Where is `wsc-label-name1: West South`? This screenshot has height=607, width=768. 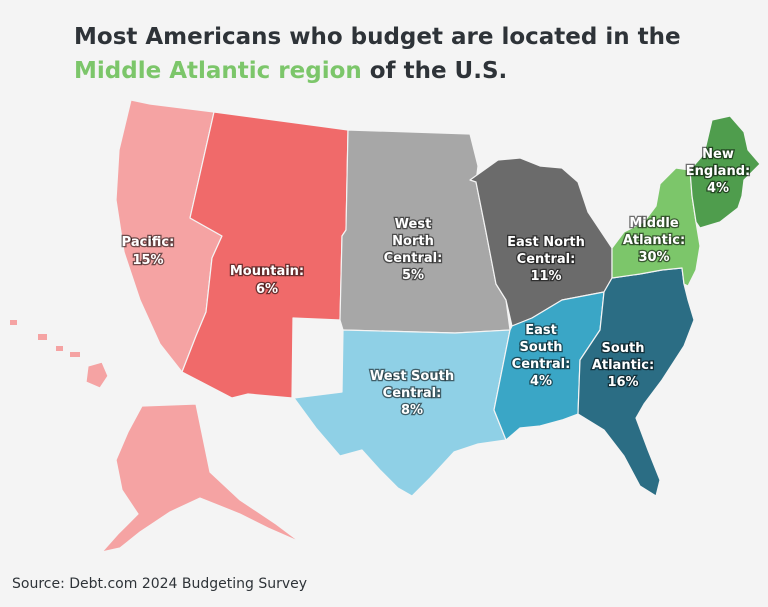 wsc-label-name1: West South is located at coordinates (412, 376).